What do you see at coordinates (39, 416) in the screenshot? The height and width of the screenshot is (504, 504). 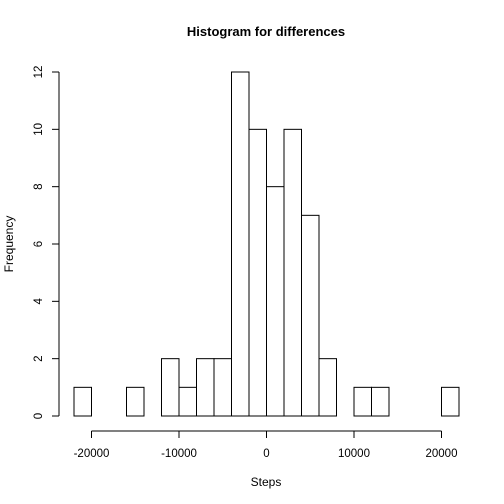 I see `y-tick-label-0: 0` at bounding box center [39, 416].